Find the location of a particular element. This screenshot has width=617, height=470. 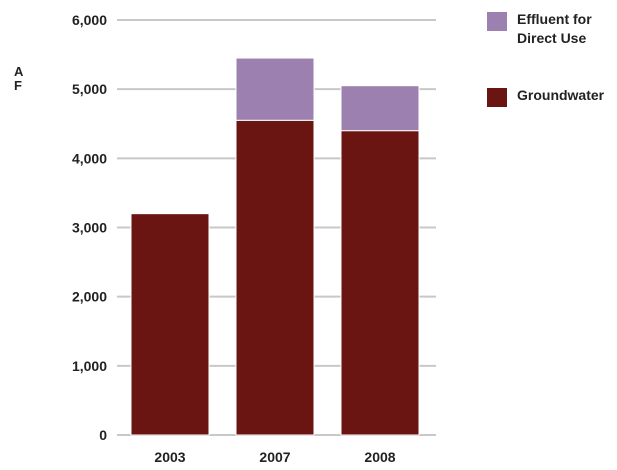

legend: Effluent for Direct Use Groundwater is located at coordinates (549, 58).